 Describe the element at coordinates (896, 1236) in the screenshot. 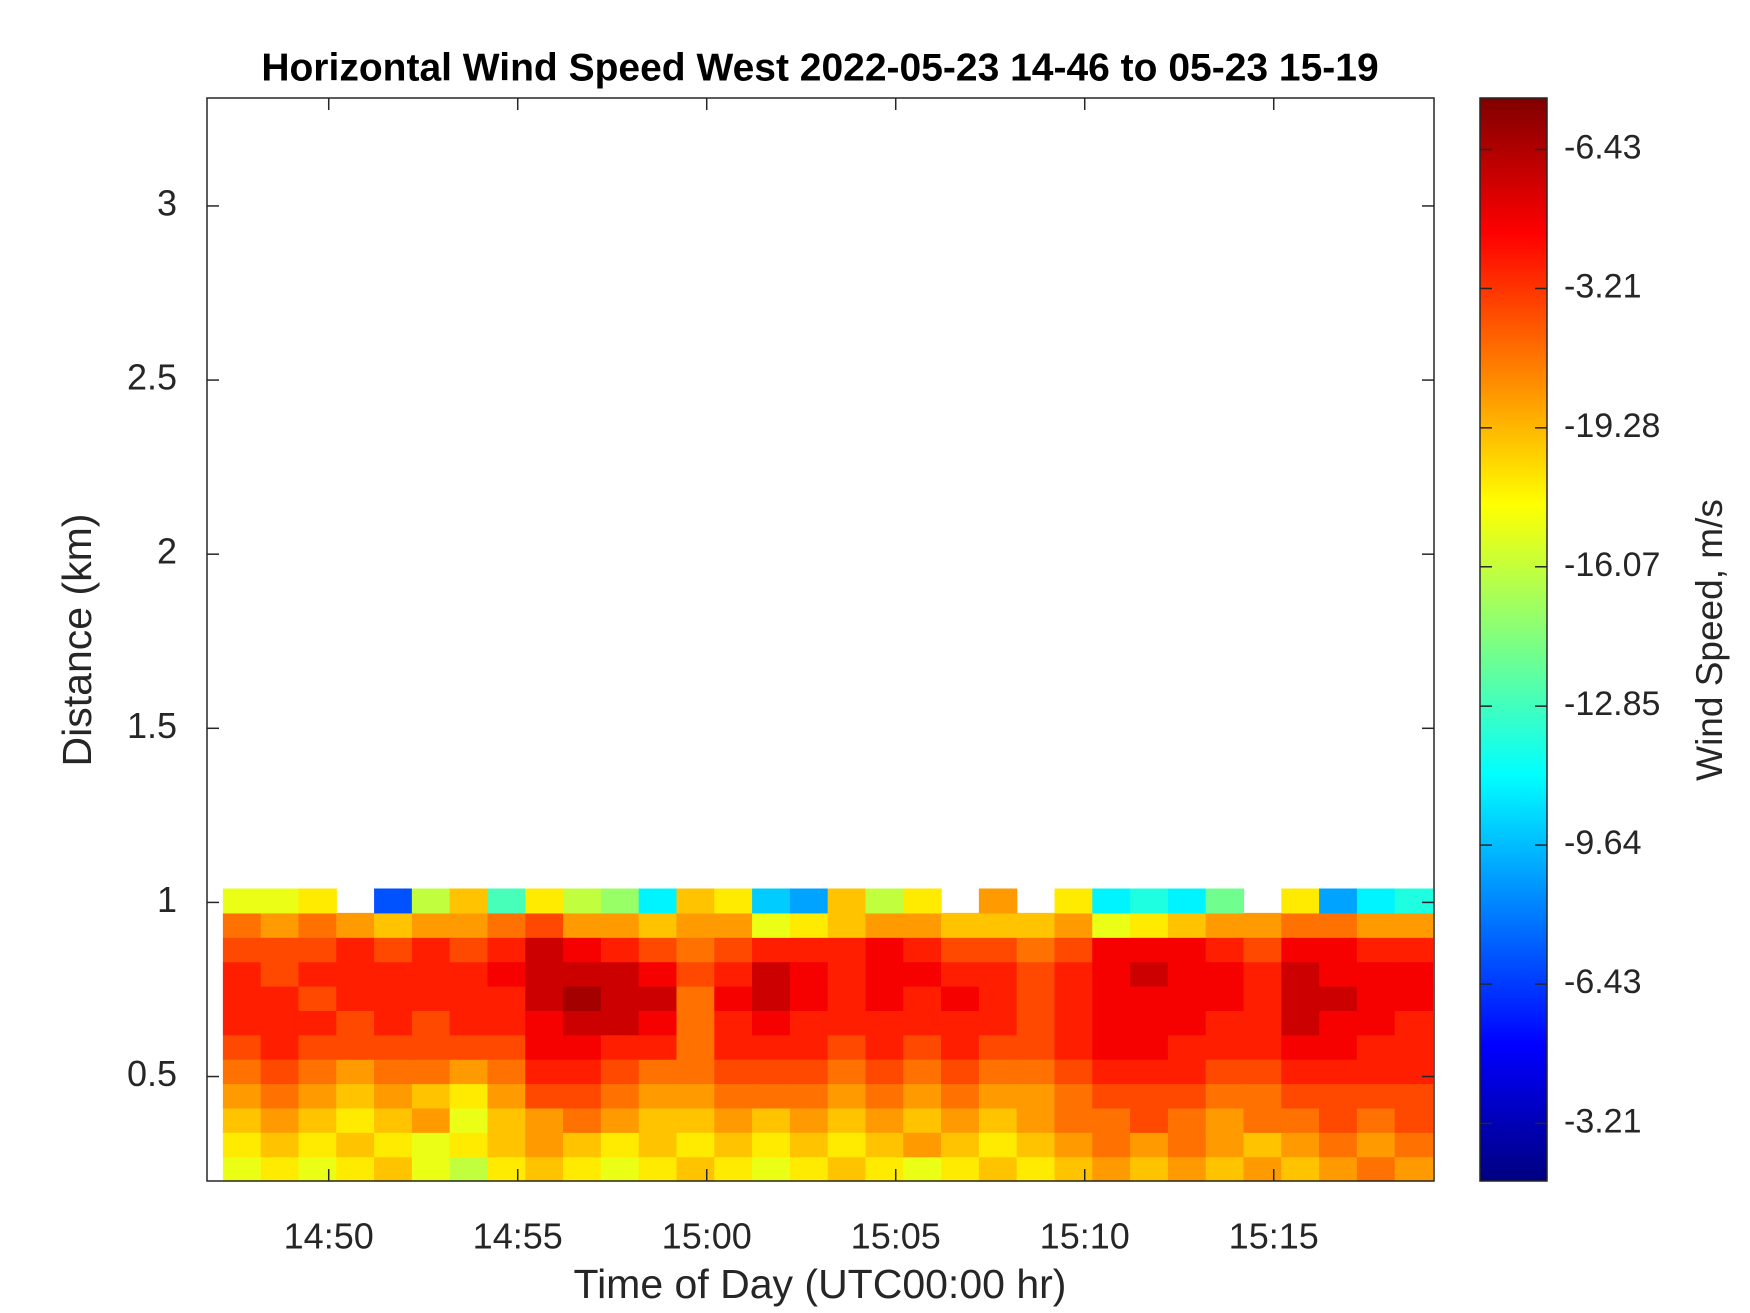

I see `x-tick-label: 15:05` at that location.